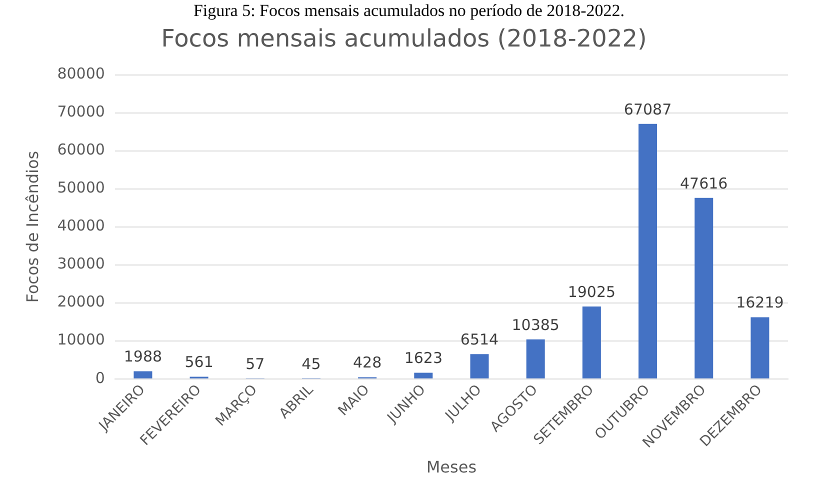 Image resolution: width=818 pixels, height=492 pixels. Describe the element at coordinates (451, 467) in the screenshot. I see `x-axis-title: Meses` at that location.